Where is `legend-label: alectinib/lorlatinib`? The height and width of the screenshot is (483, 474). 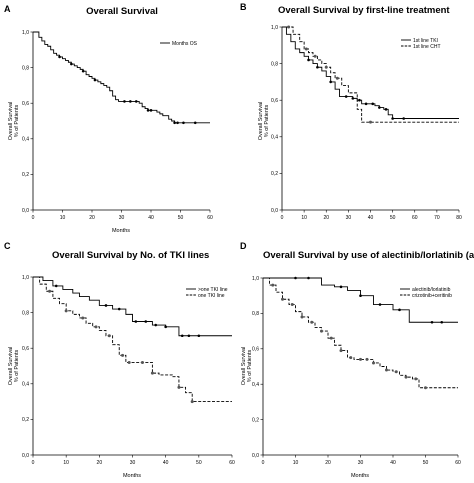
legend-label: alectinib/lorlatinib is located at coordinates (431, 290).